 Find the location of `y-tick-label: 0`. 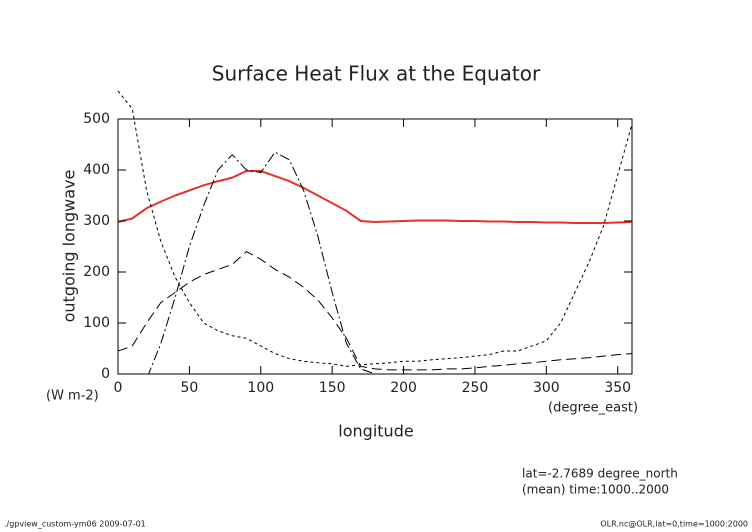

y-tick-label: 0 is located at coordinates (105, 374).